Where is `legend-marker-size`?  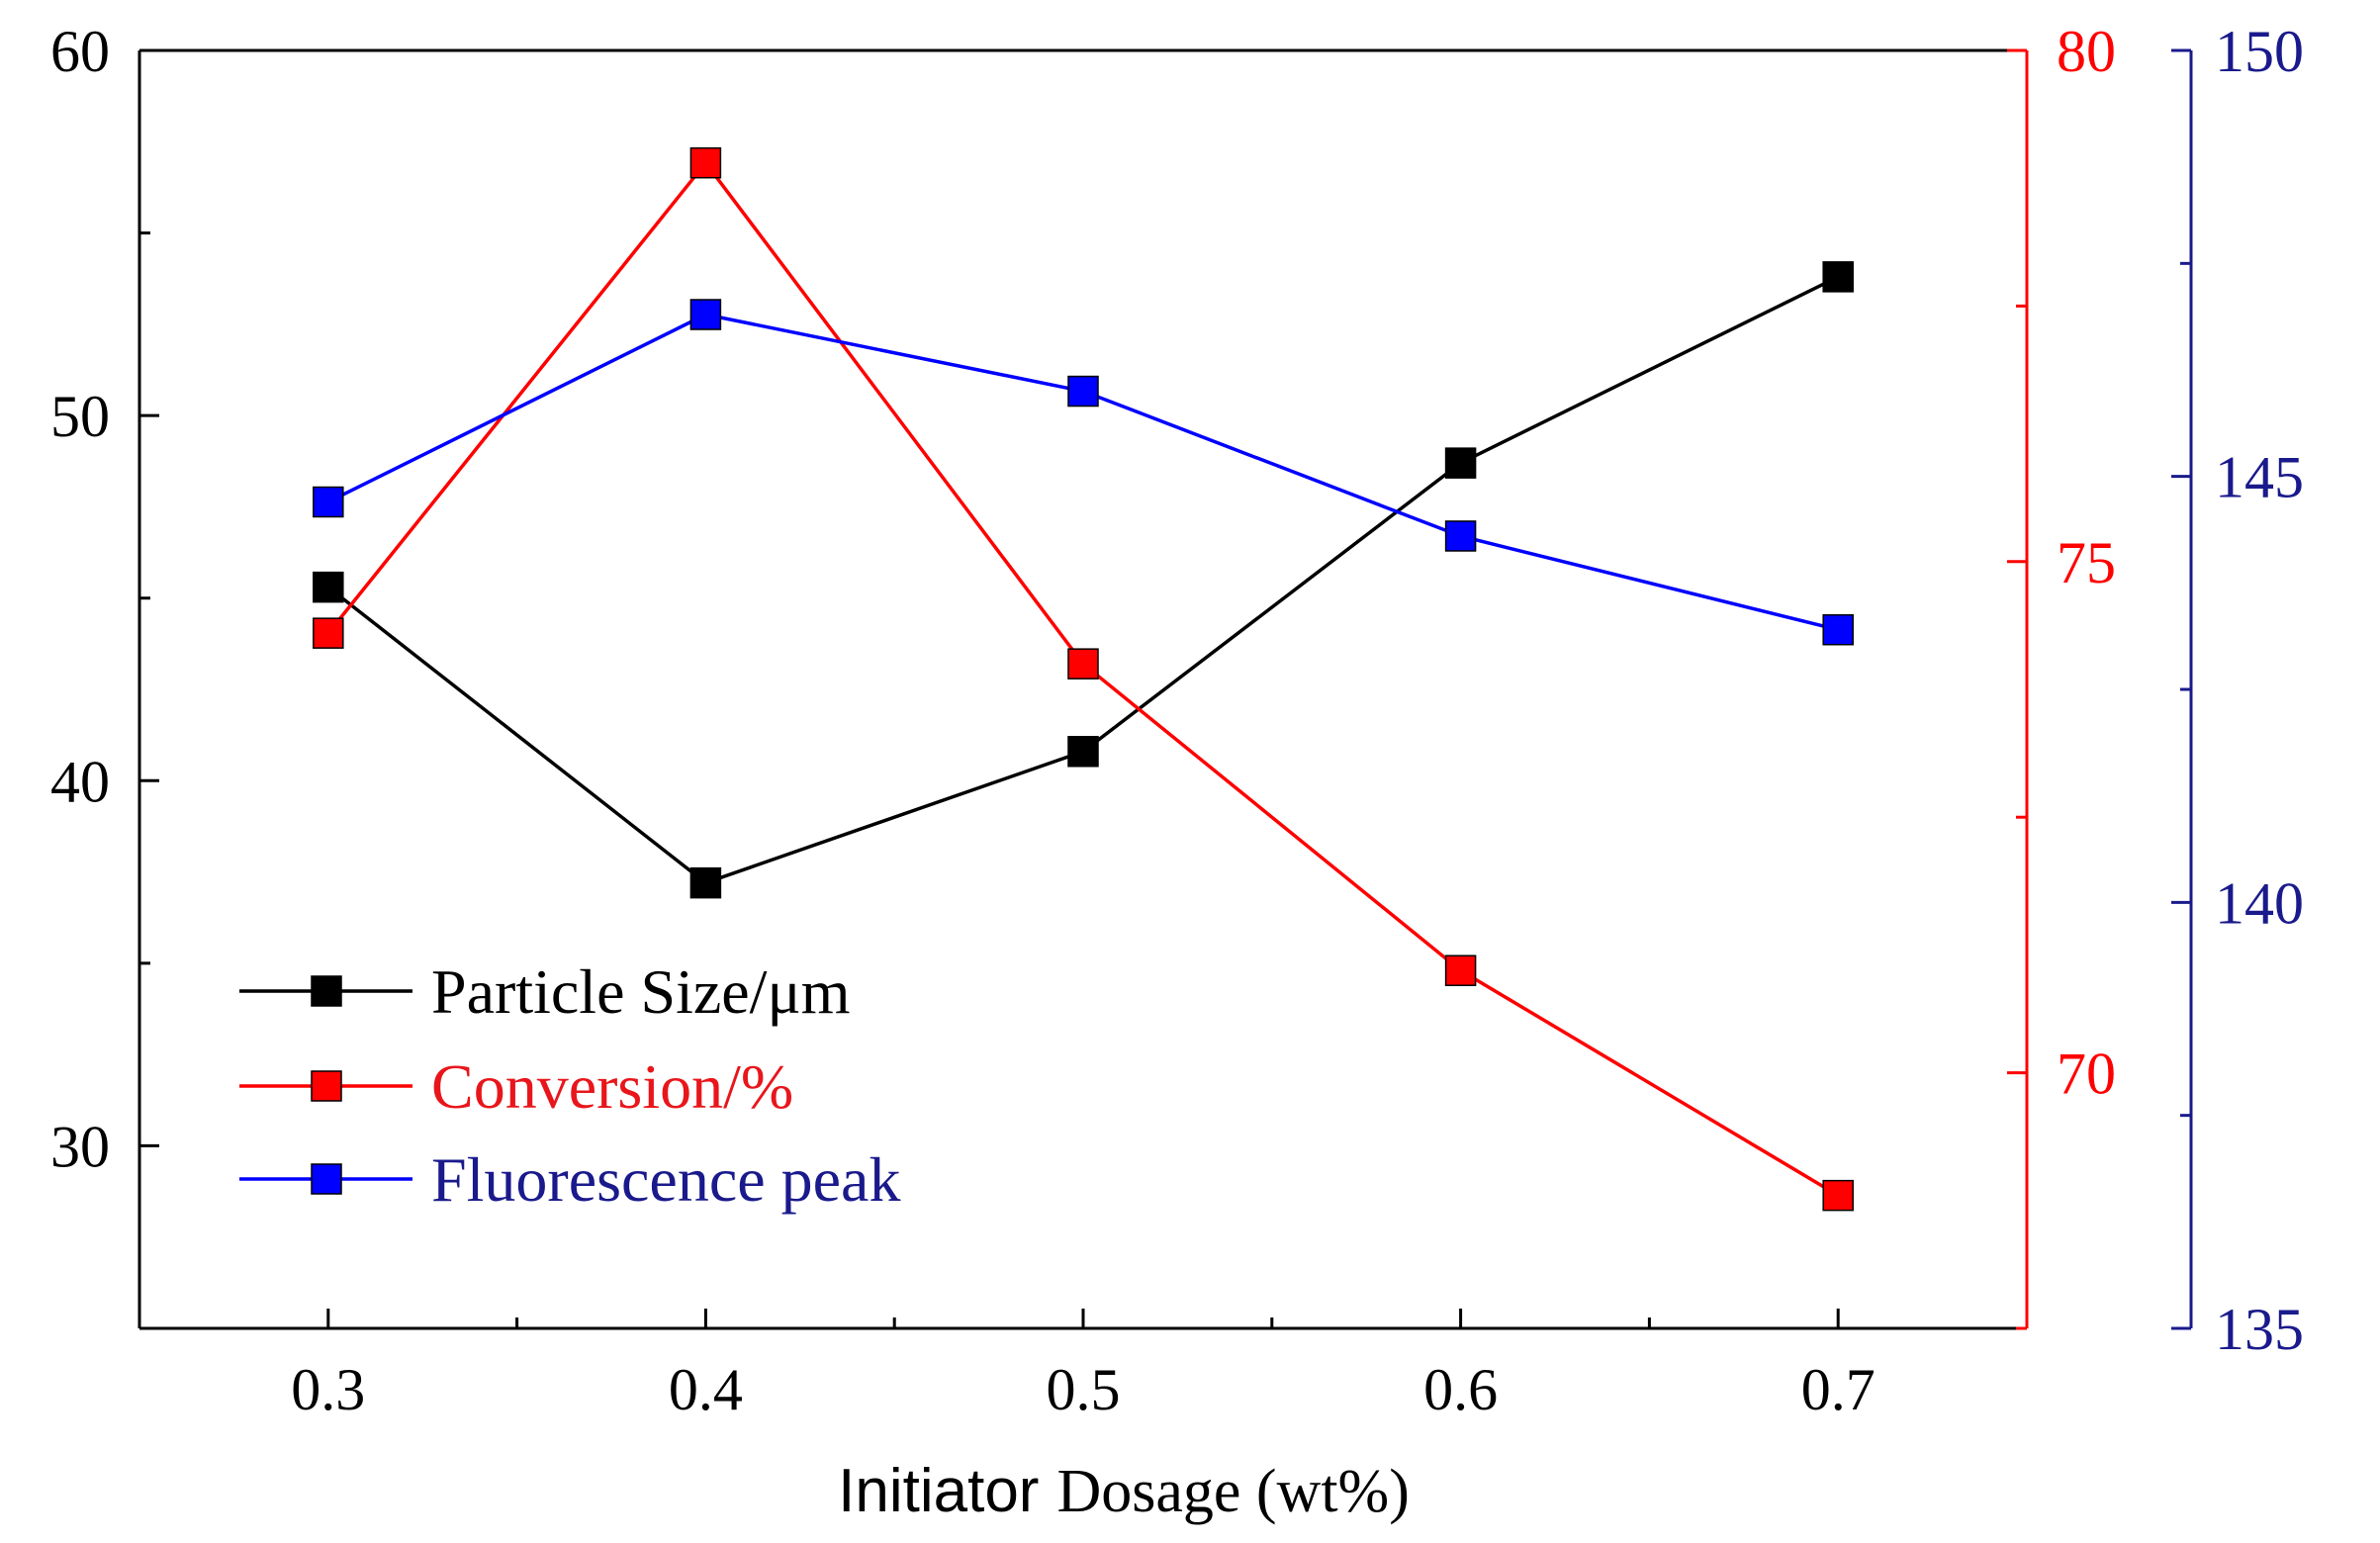
legend-marker-size is located at coordinates (326, 991).